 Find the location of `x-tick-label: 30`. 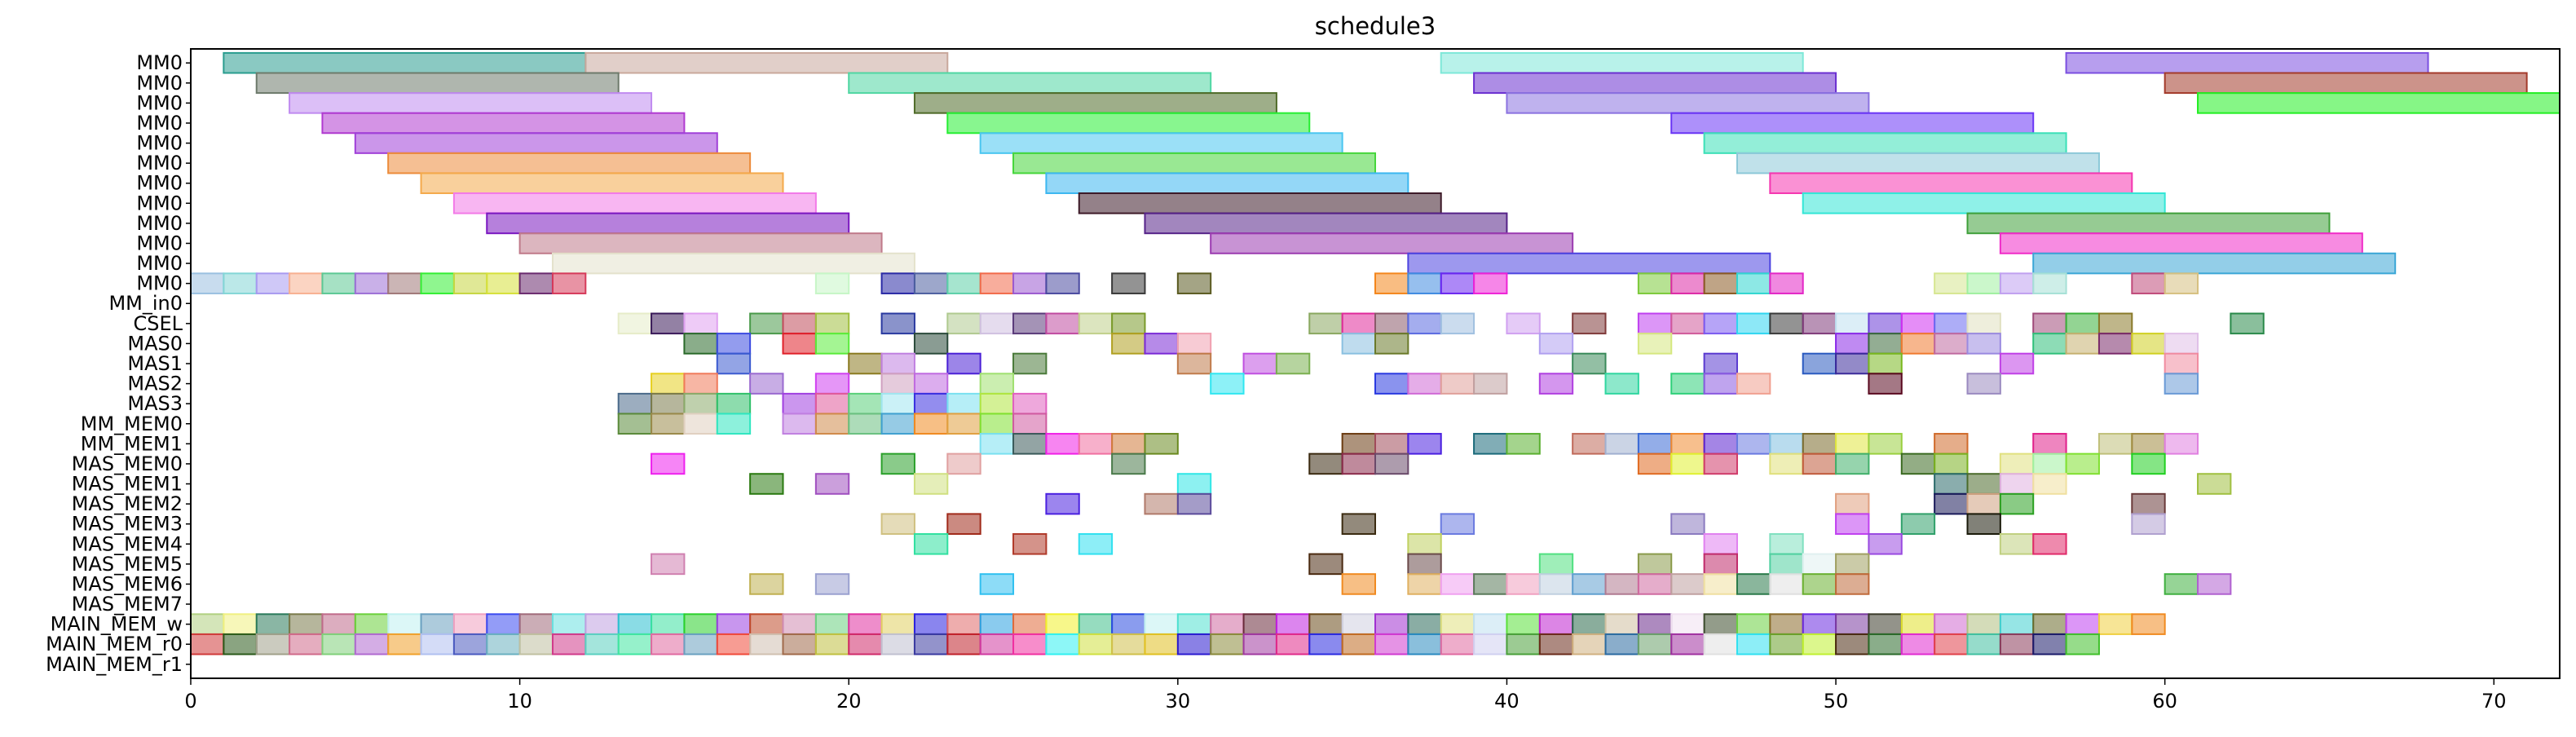

x-tick-label: 30 is located at coordinates (1178, 701).